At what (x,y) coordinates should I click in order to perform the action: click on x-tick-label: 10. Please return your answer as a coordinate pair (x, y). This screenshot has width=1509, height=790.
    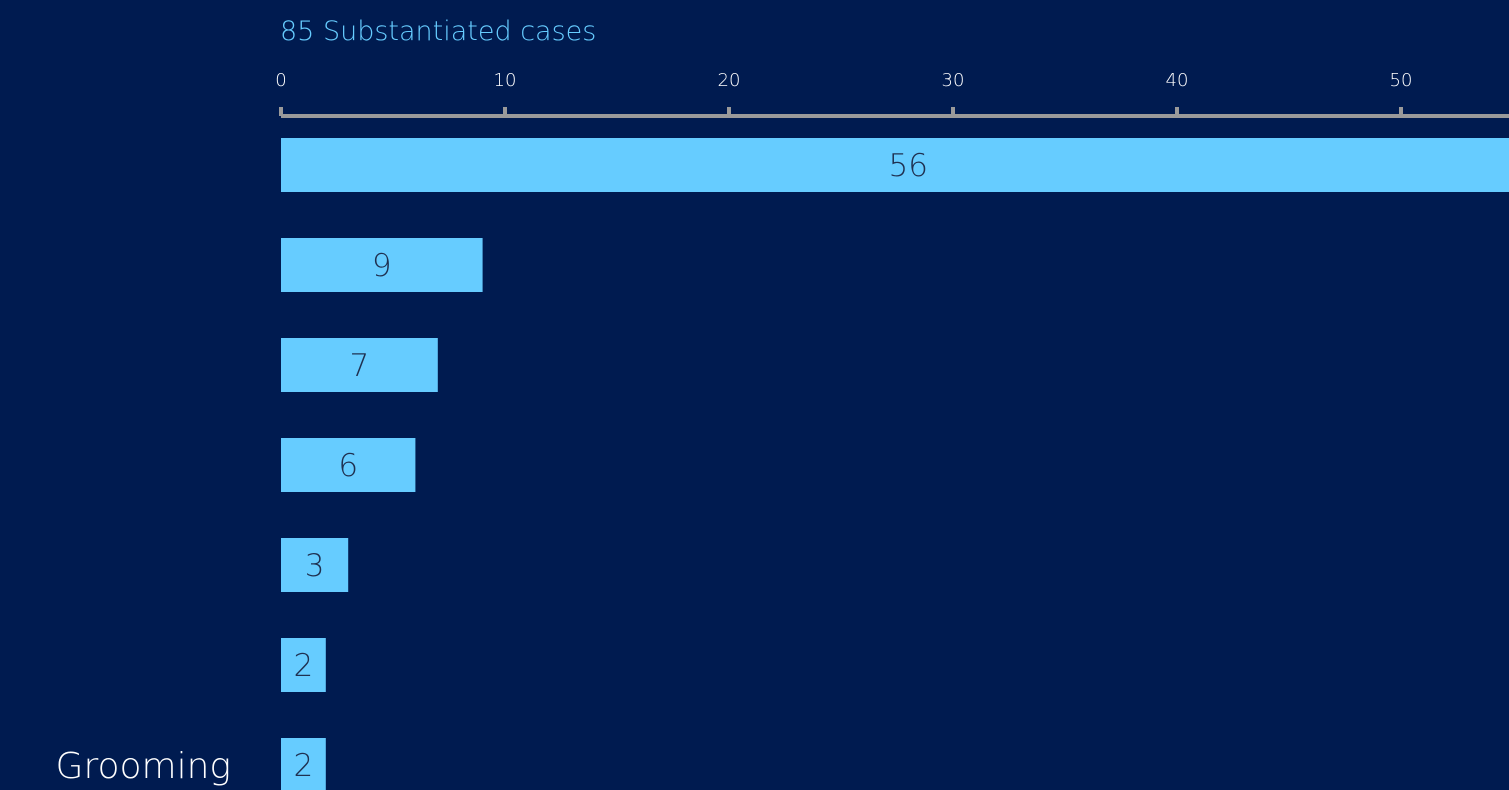
    Looking at the image, I should click on (505, 80).